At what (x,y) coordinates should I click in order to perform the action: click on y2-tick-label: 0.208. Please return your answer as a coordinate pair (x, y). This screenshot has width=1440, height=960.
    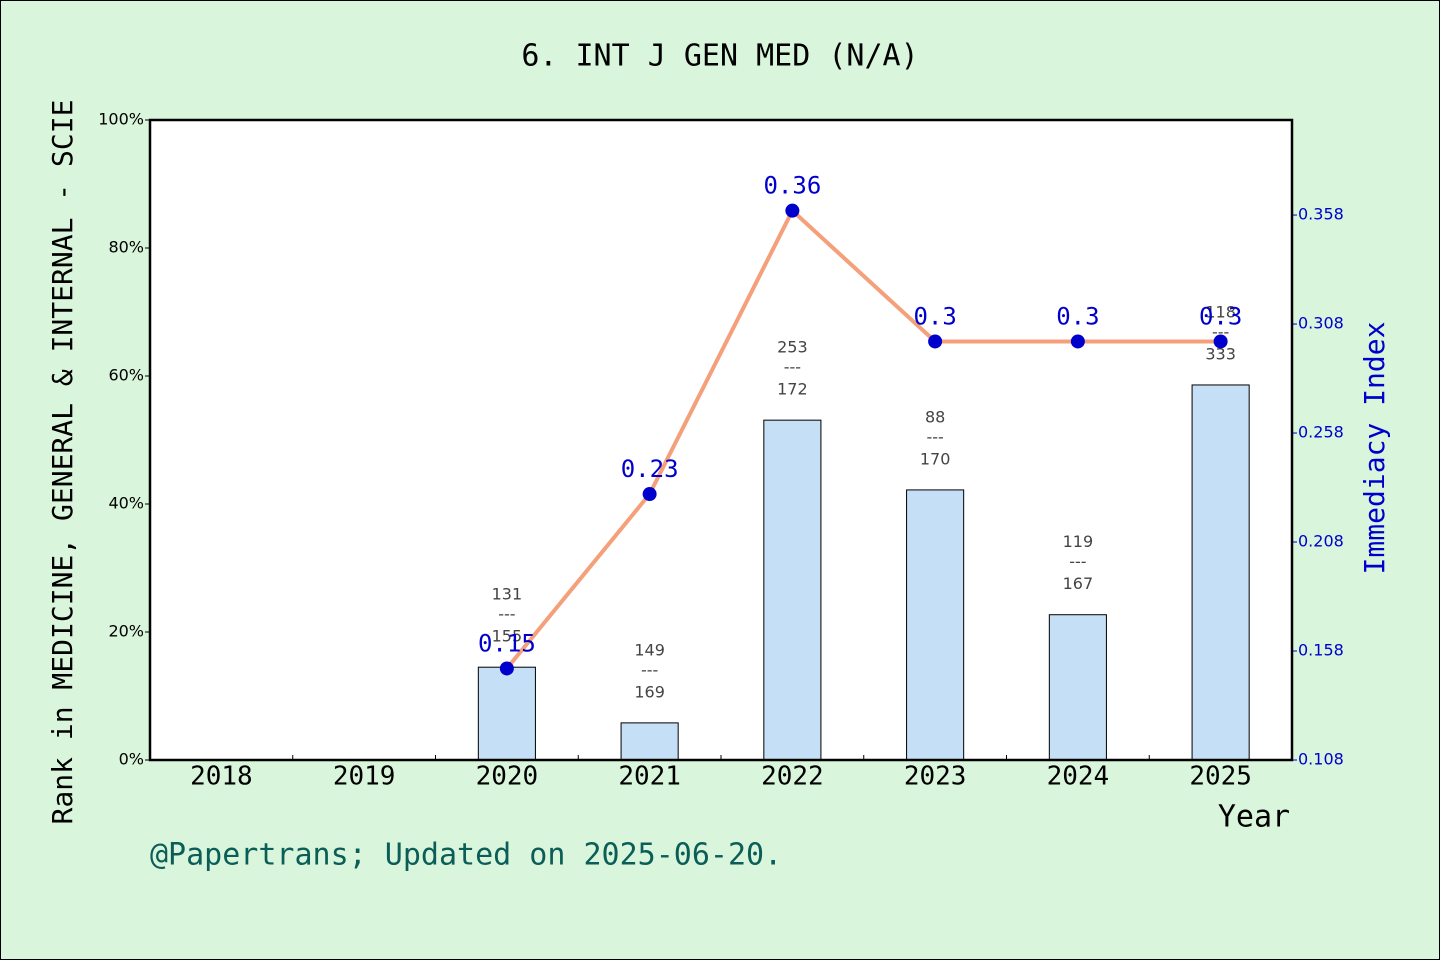
    Looking at the image, I should click on (1321, 541).